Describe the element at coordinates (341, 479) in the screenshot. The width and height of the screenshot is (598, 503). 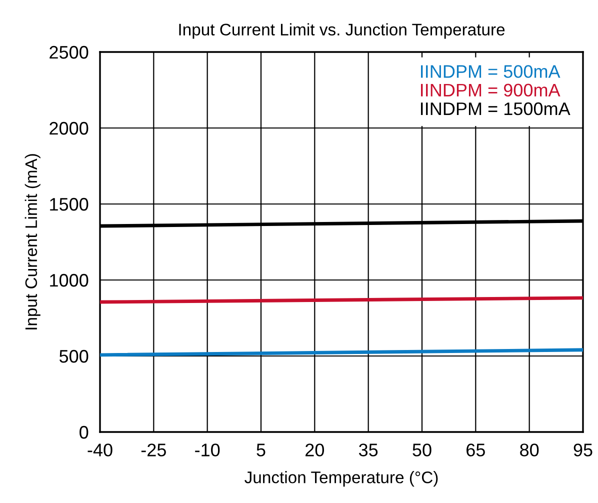
I see `x-axis-title: Junction Temperature (°C)` at that location.